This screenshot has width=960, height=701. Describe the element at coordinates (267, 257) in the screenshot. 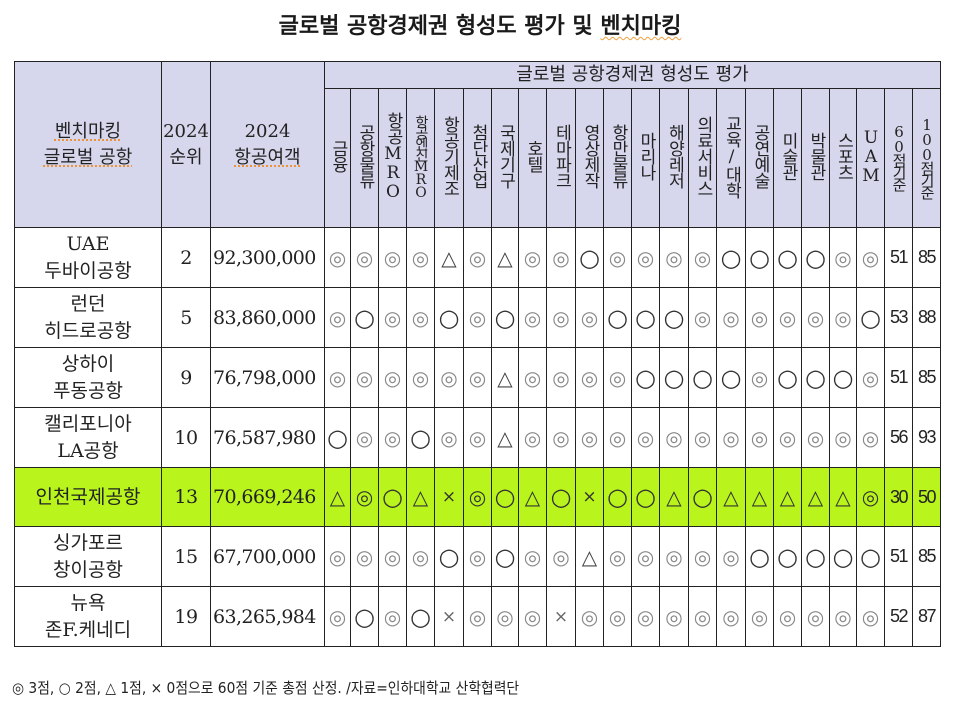

I see `passengers-cell: 92,300,000` at that location.